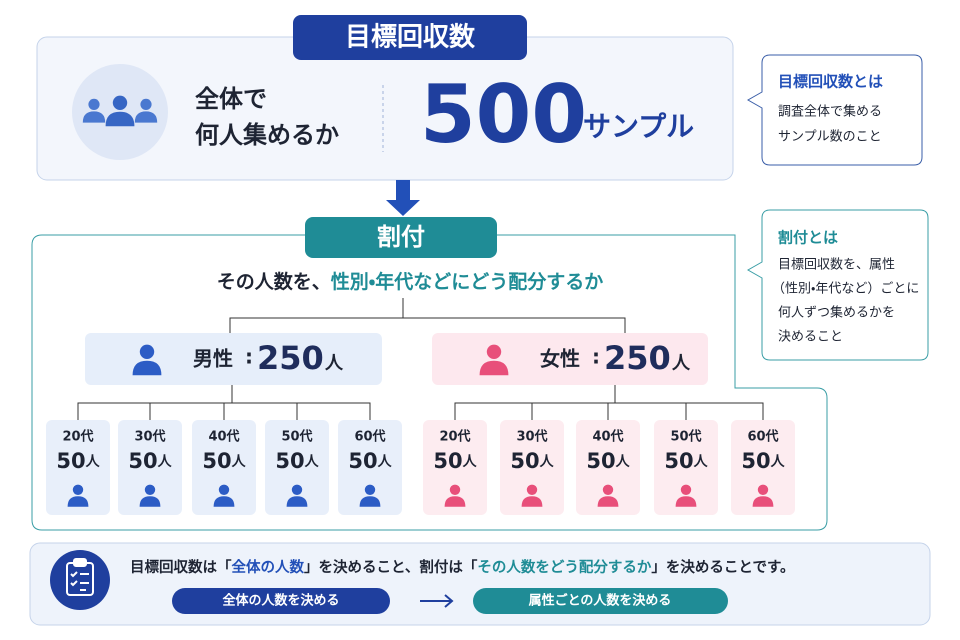 Image resolution: width=960 pixels, height=640 pixels. I want to click on clipboard-icon, so click(80, 577).